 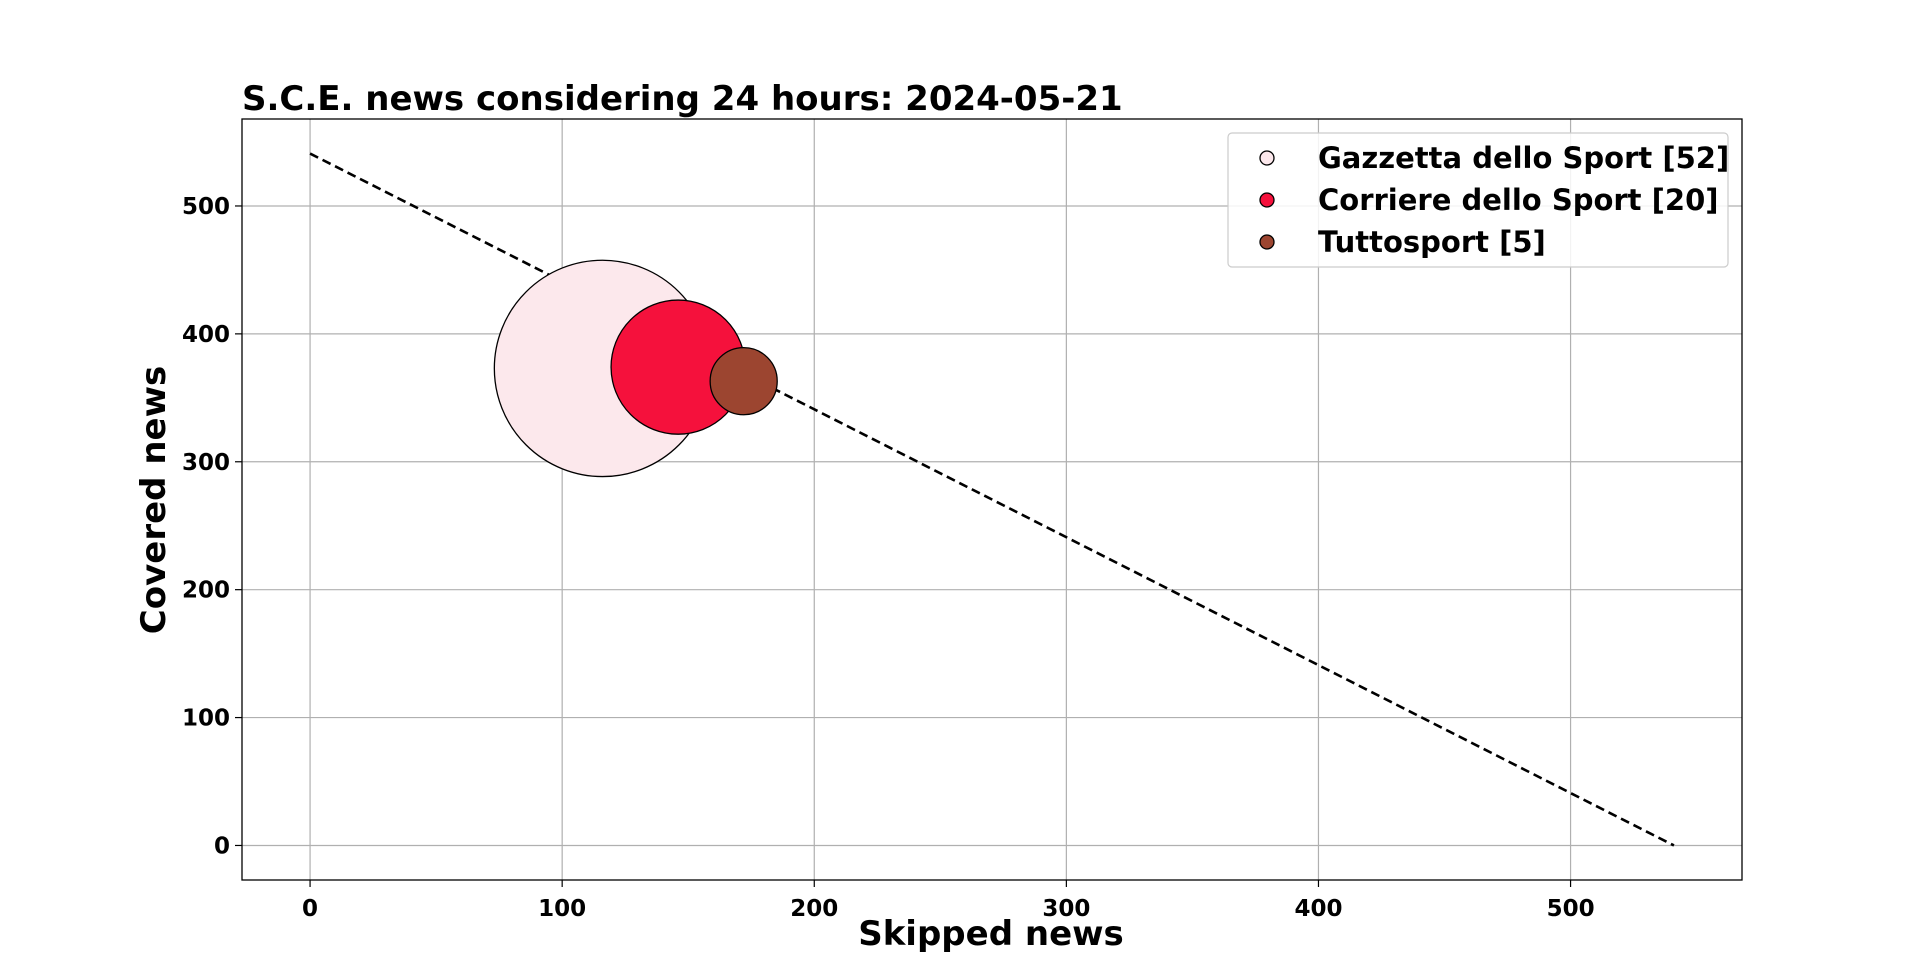 I want to click on legend-label: Gazzetta dello Sport [52], so click(x=1523, y=158).